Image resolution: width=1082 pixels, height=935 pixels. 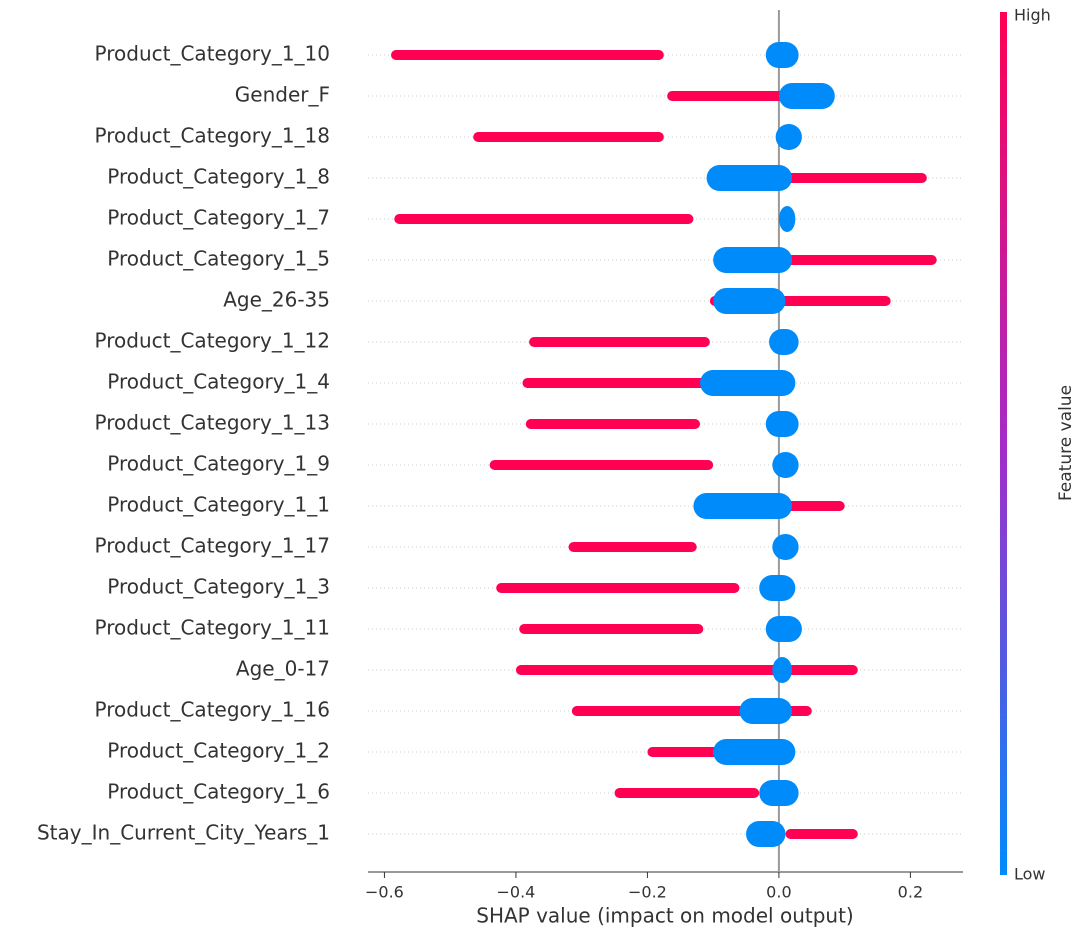 What do you see at coordinates (212, 136) in the screenshot?
I see `feature-label: Product_Category_1_18` at bounding box center [212, 136].